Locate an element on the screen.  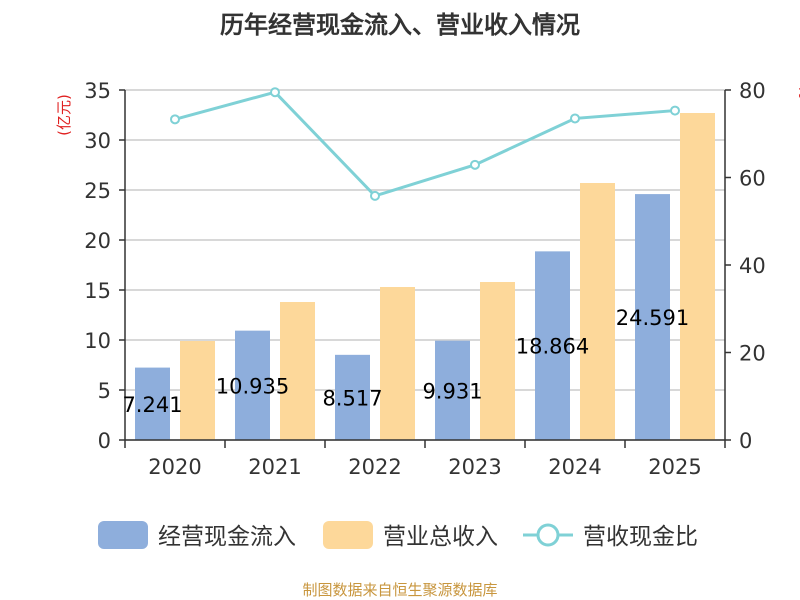
y-left-tick-label: 10 is located at coordinates (97, 341).